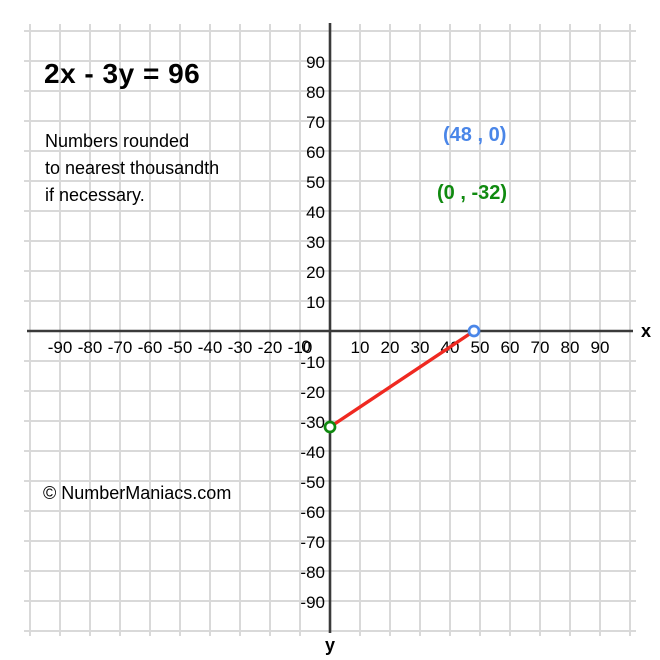 The height and width of the screenshot is (660, 660). I want to click on x-tick-label: -40, so click(210, 347).